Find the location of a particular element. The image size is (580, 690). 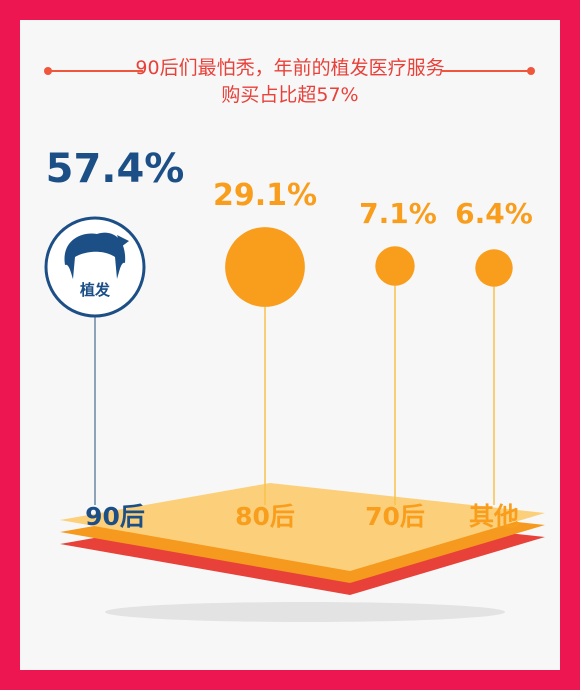

platform-shadow is located at coordinates (305, 612).